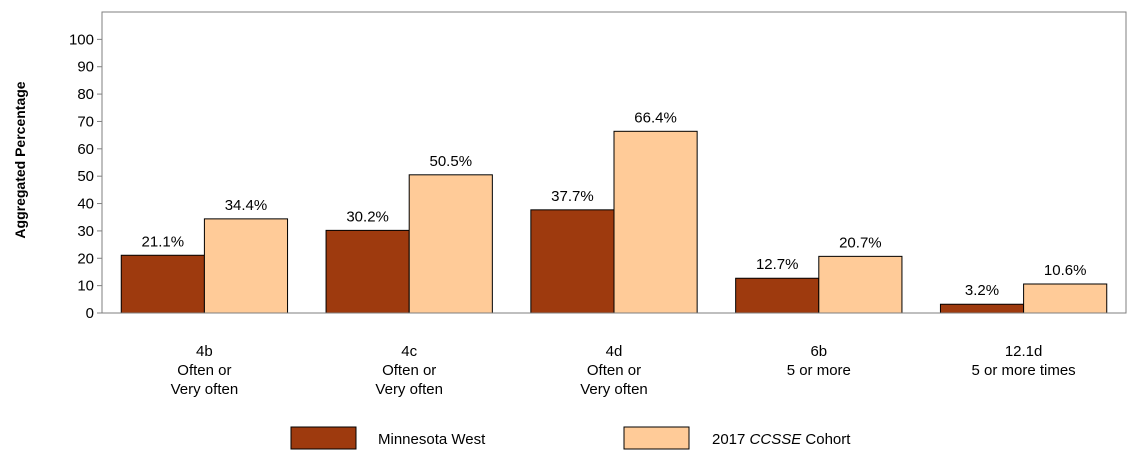 This screenshot has width=1129, height=452. I want to click on y-tick-label: 70, so click(85, 121).